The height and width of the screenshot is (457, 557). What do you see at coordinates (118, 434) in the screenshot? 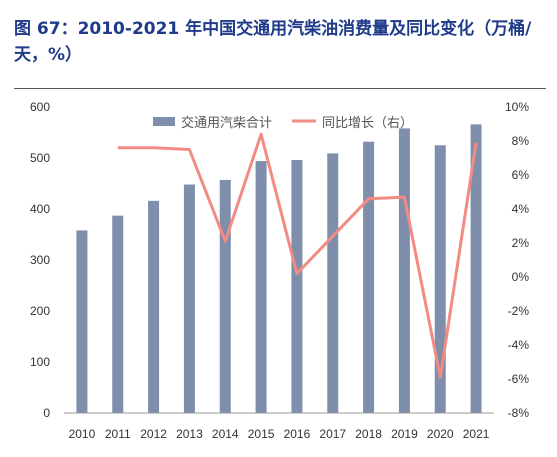
I see `x-tick-label: 2011` at bounding box center [118, 434].